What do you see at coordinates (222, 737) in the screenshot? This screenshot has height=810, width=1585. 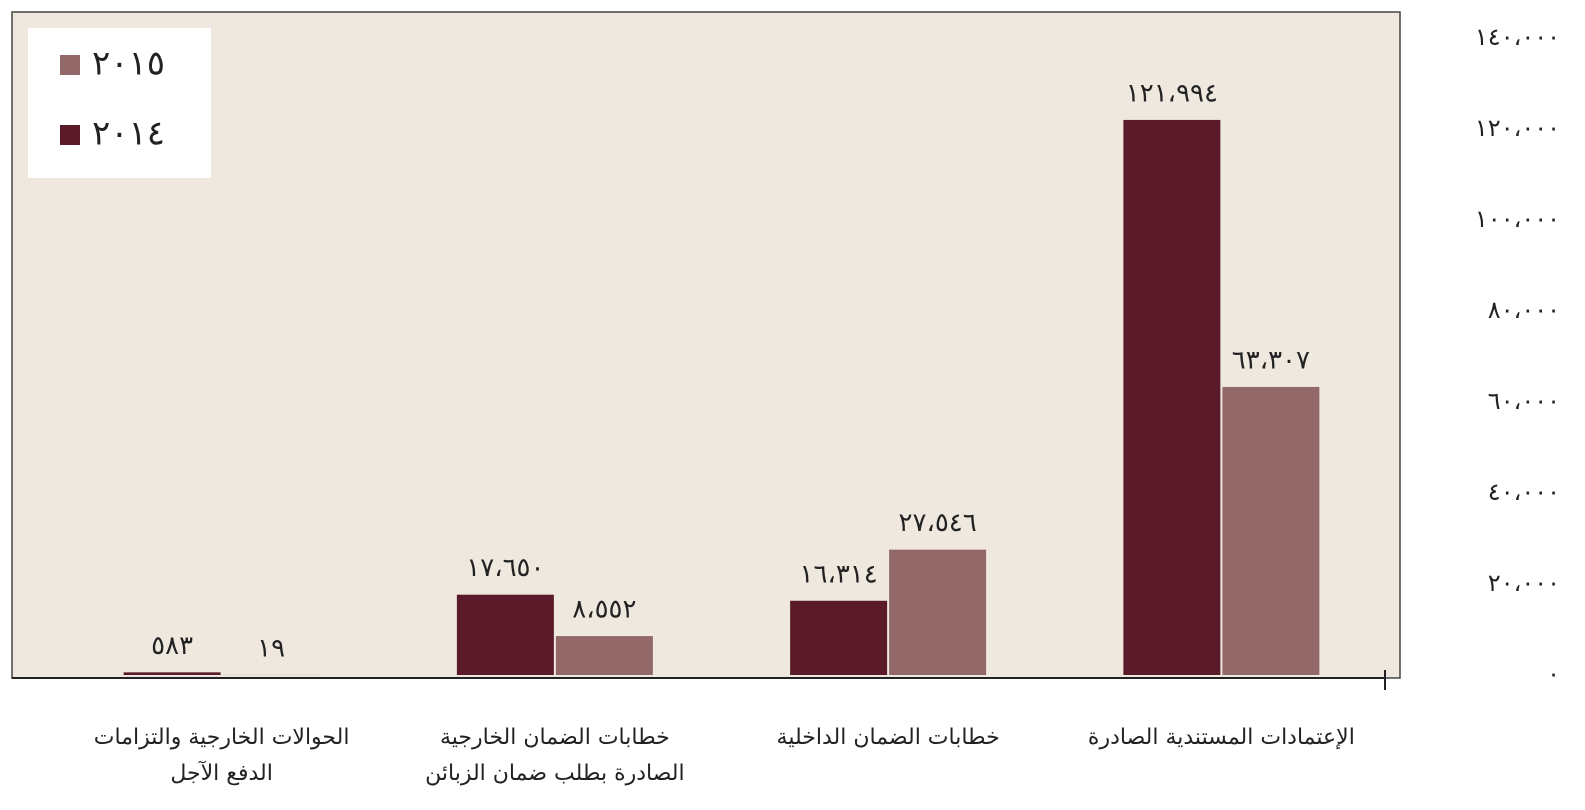 I see `x-tick-label: الحوالات الخارجية والتزامات` at bounding box center [222, 737].